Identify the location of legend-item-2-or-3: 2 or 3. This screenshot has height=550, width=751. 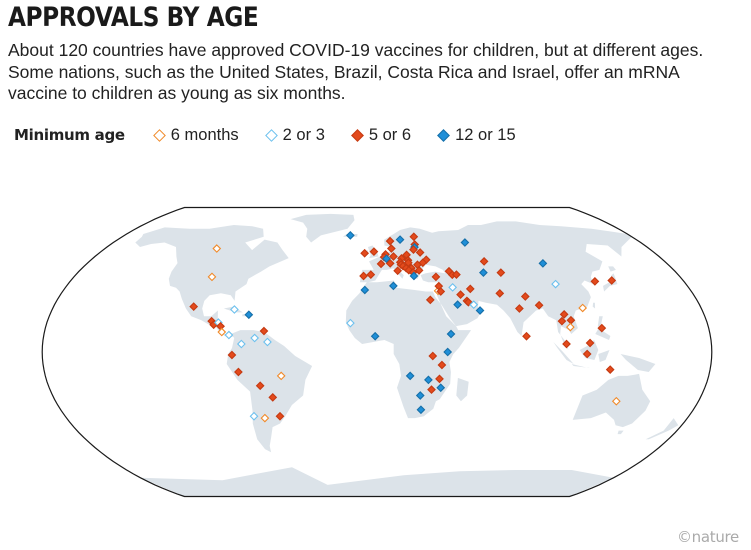
(294, 135).